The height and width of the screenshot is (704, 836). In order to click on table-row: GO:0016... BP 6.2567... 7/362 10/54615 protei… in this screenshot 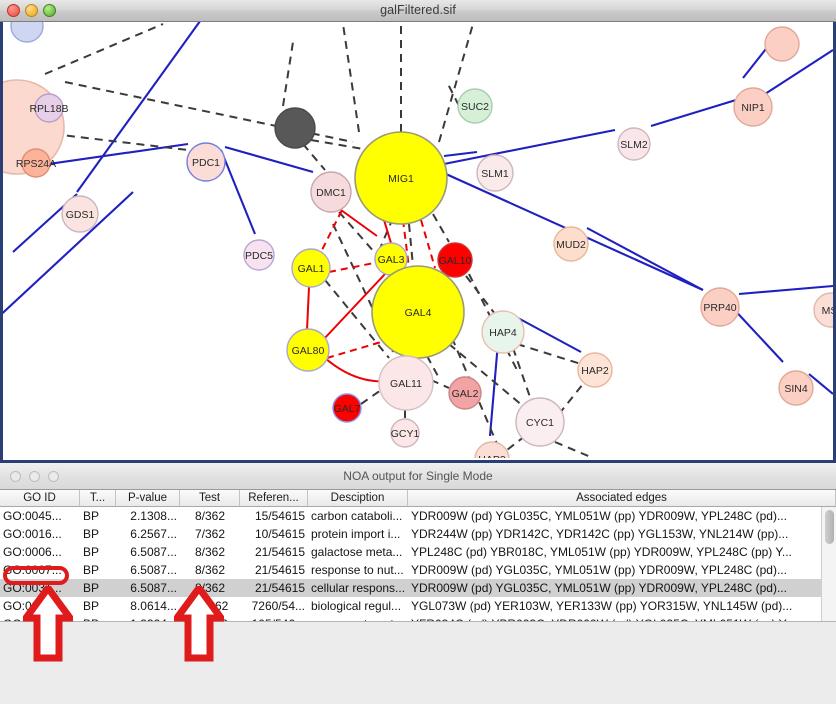, I will do `click(418, 534)`.